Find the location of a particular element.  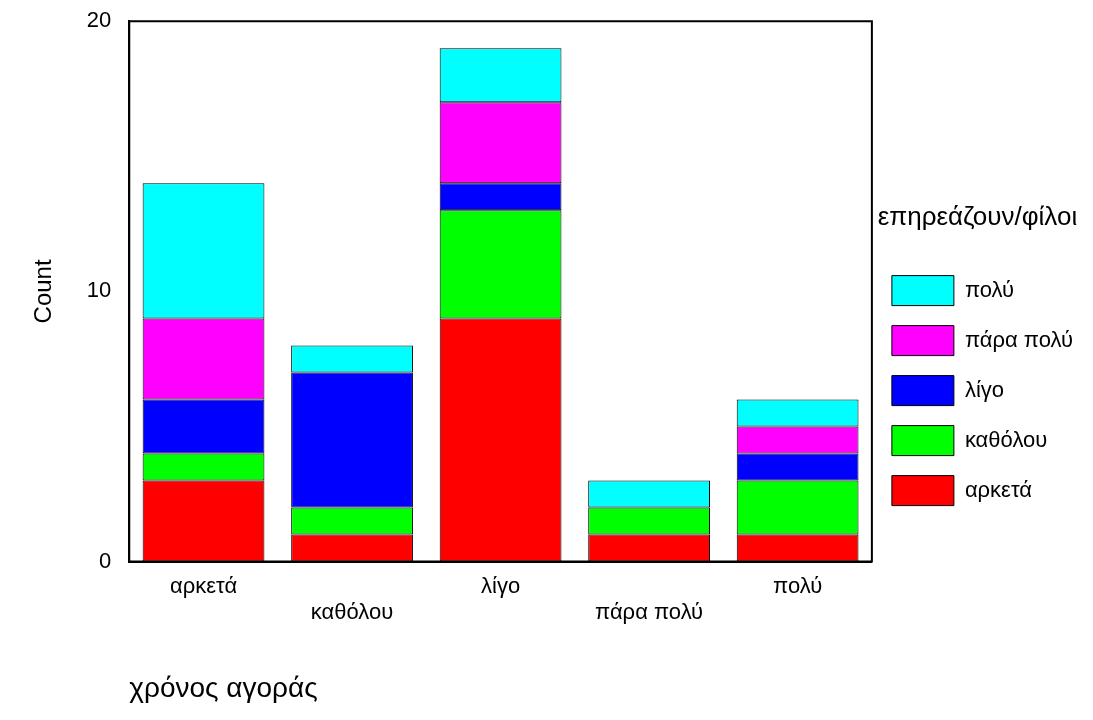

legend-title: επηρεάζουν/φίλοι is located at coordinates (977, 215).